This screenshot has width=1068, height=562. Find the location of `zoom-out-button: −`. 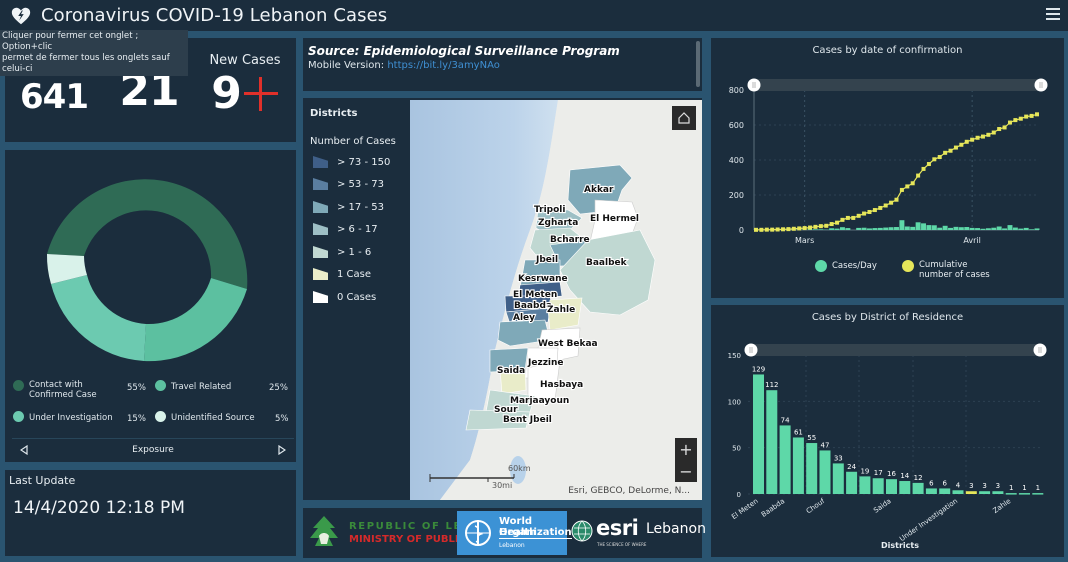

zoom-out-button: − is located at coordinates (686, 471).